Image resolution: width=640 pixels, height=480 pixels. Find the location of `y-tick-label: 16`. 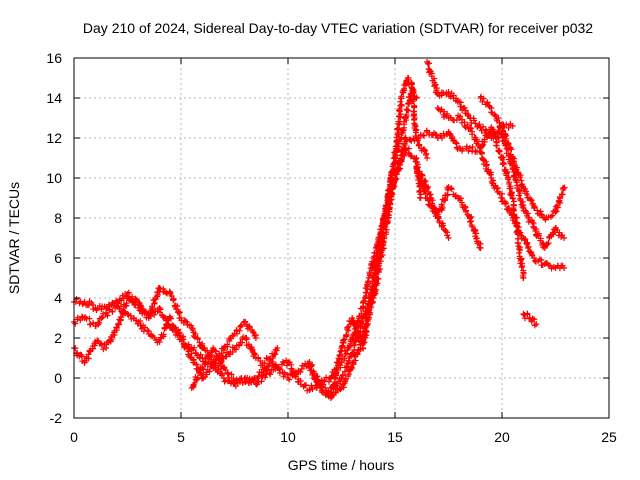

y-tick-label: 16 is located at coordinates (54, 58).